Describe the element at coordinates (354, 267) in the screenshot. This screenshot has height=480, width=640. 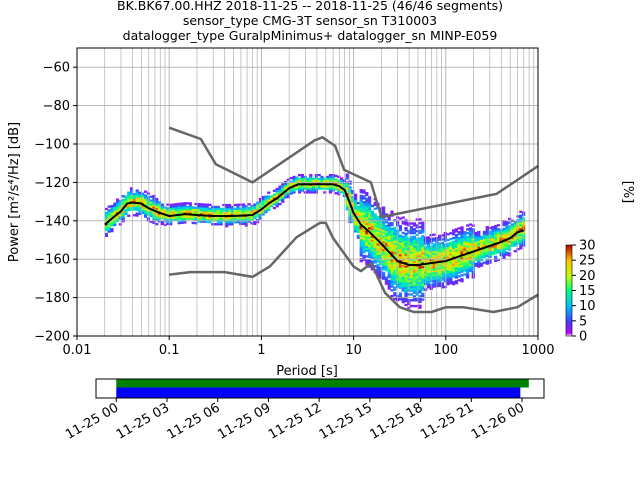
I see `noise-model-low-line` at that location.